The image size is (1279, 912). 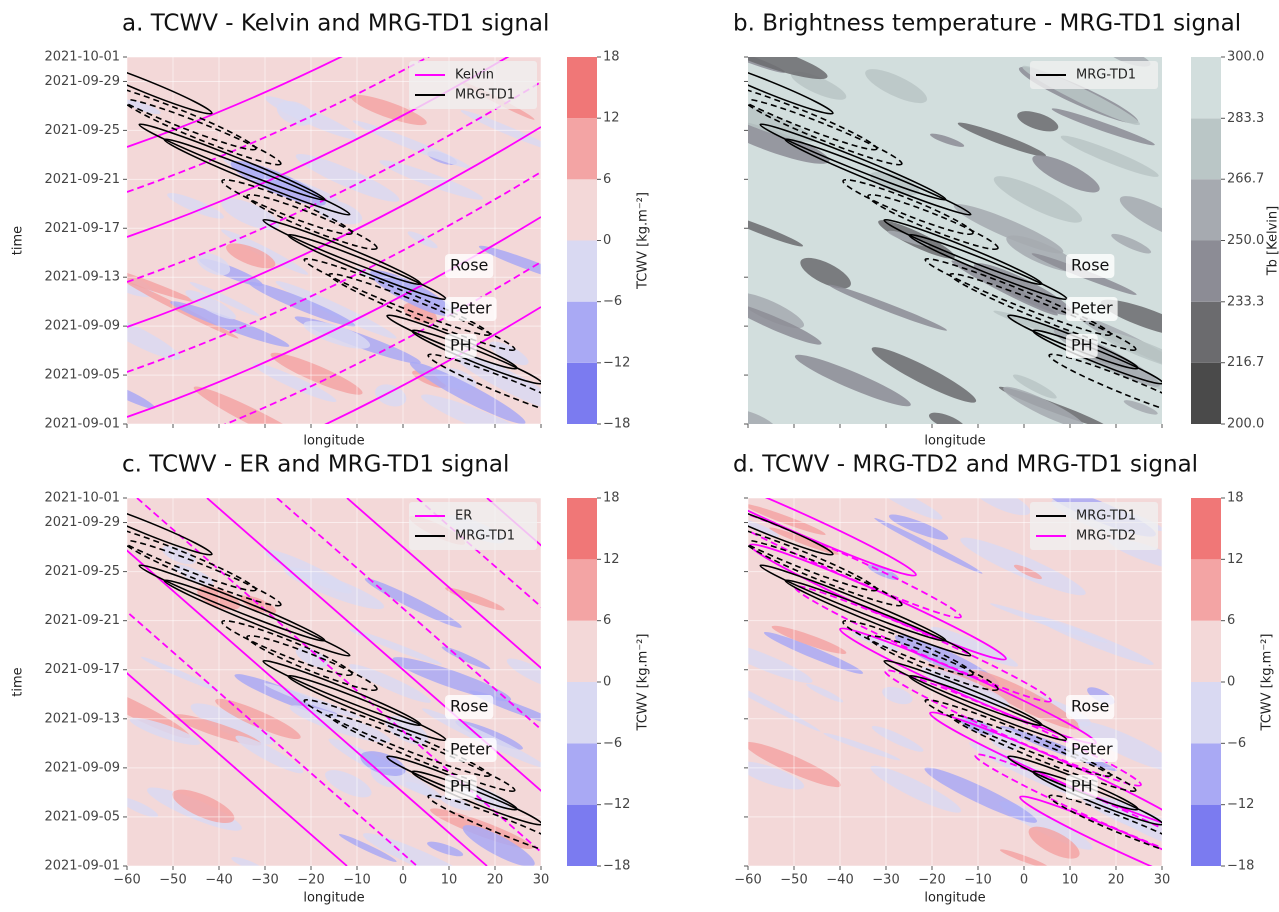 I want to click on legend-box, so click(x=1094, y=75).